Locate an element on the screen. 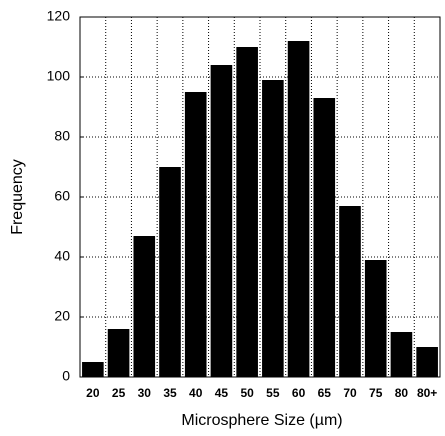 The width and height of the screenshot is (445, 436). x-tick-label: 55 is located at coordinates (273, 393).